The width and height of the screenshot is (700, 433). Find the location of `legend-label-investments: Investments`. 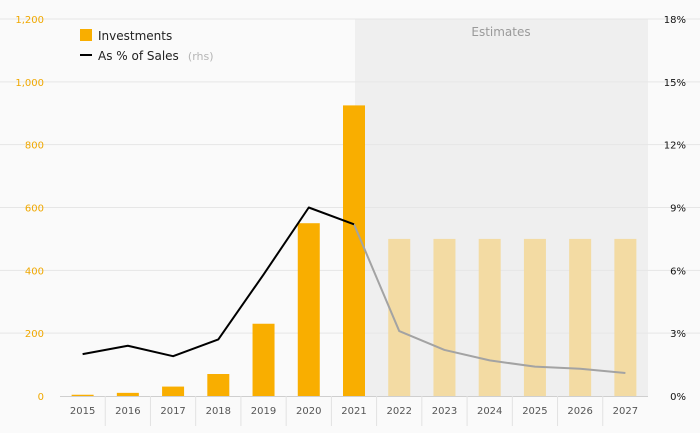

legend-label-investments: Investments is located at coordinates (135, 36).